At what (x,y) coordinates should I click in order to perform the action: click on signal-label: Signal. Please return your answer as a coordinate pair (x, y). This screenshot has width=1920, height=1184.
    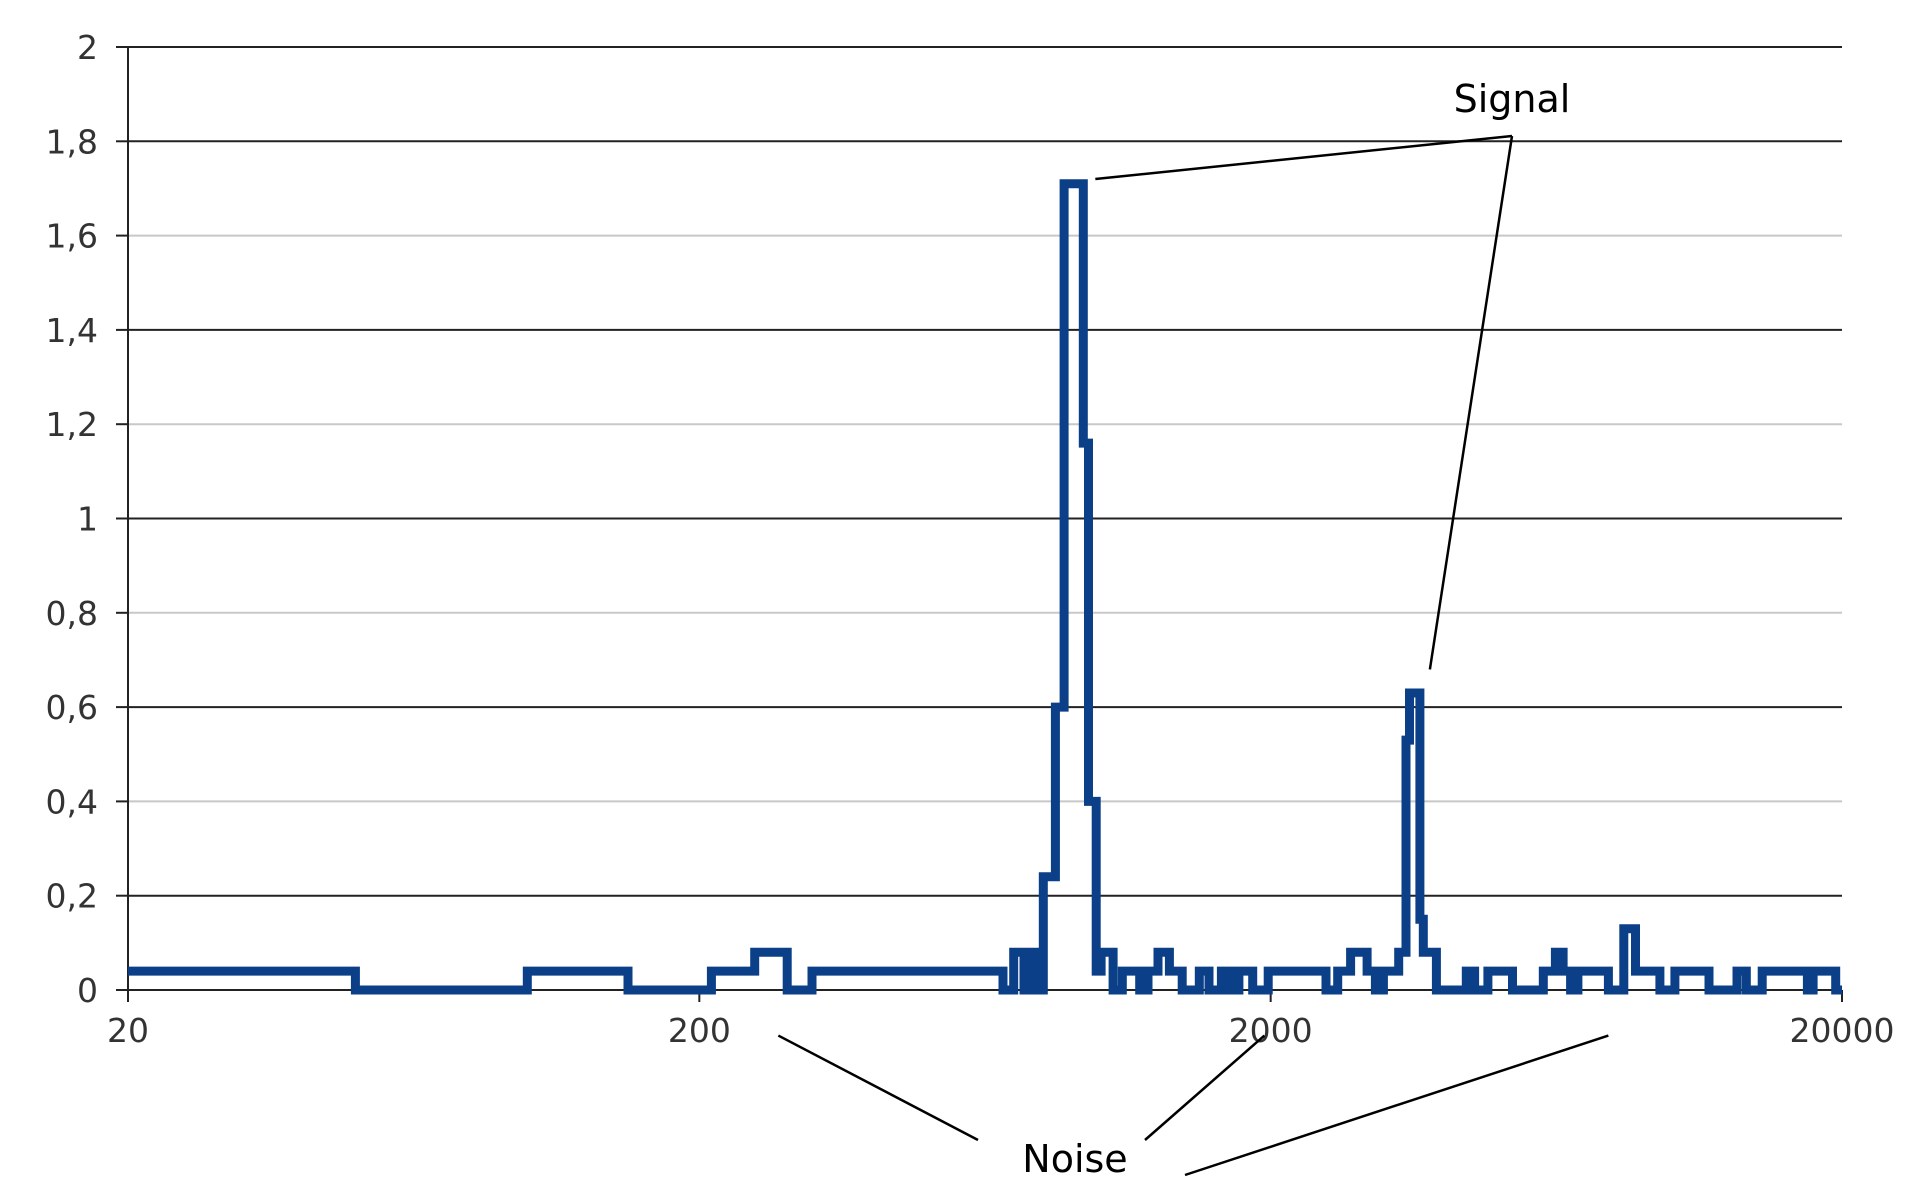
    Looking at the image, I should click on (1512, 99).